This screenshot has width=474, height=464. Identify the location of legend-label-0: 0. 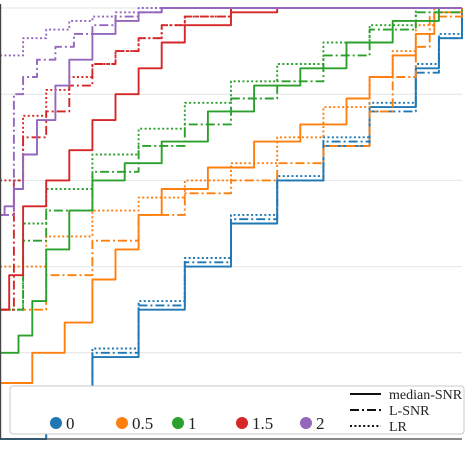
(70, 423).